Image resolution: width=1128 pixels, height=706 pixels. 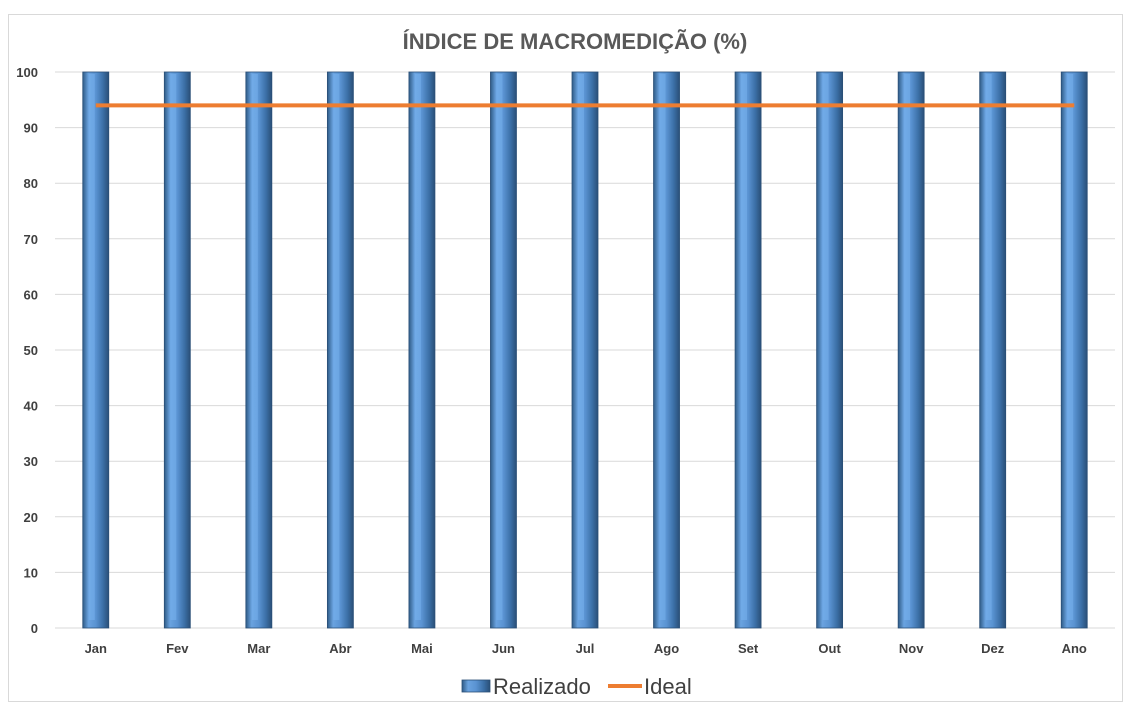 I want to click on y-tick-label: 70, so click(x=31, y=239).